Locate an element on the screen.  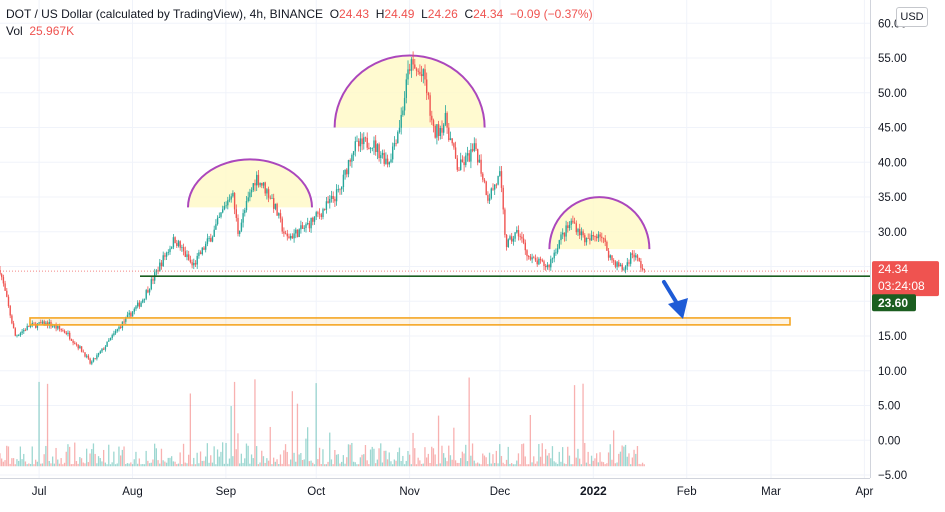
currency-button: USD is located at coordinates (912, 17).